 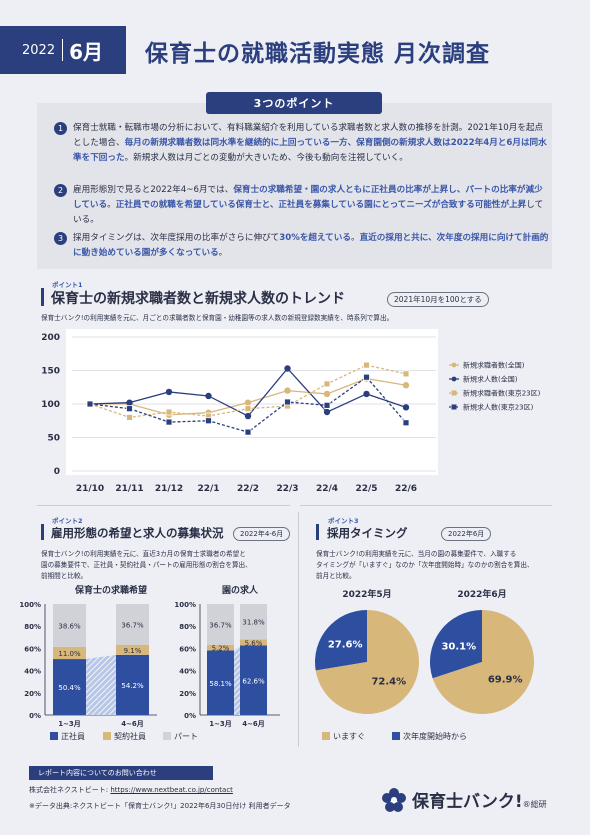 I want to click on point-highlight: 30%を超えている, so click(x=315, y=238).